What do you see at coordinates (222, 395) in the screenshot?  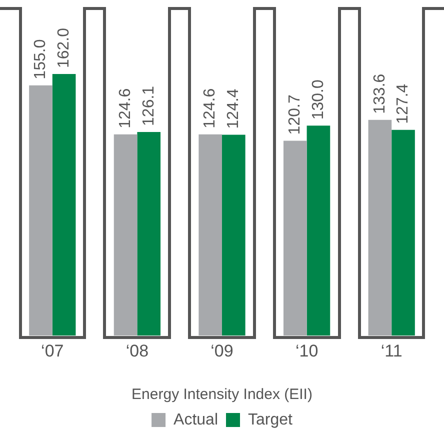 I see `x-axis-title: Energy Intensity Index (EII)` at bounding box center [222, 395].